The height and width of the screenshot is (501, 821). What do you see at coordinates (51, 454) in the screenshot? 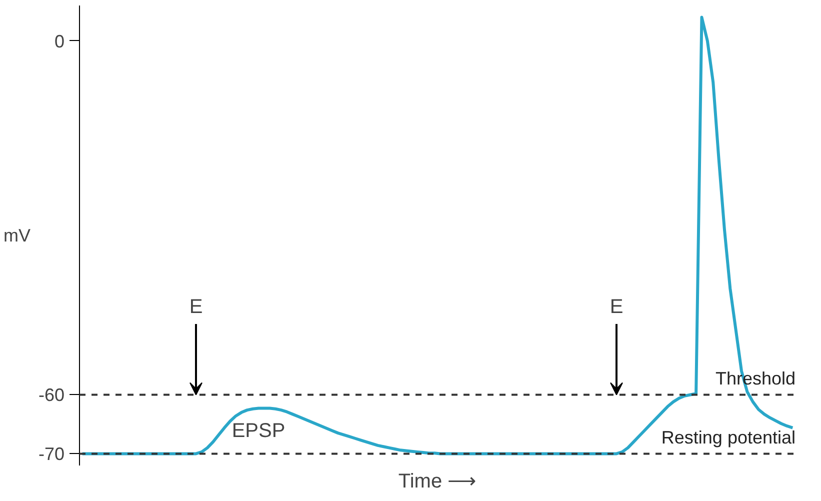
I see `y-tick-label: -70` at bounding box center [51, 454].